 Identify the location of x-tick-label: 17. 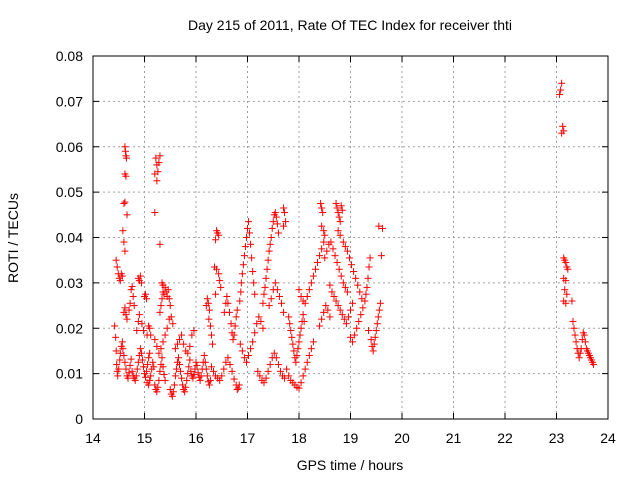
(248, 438).